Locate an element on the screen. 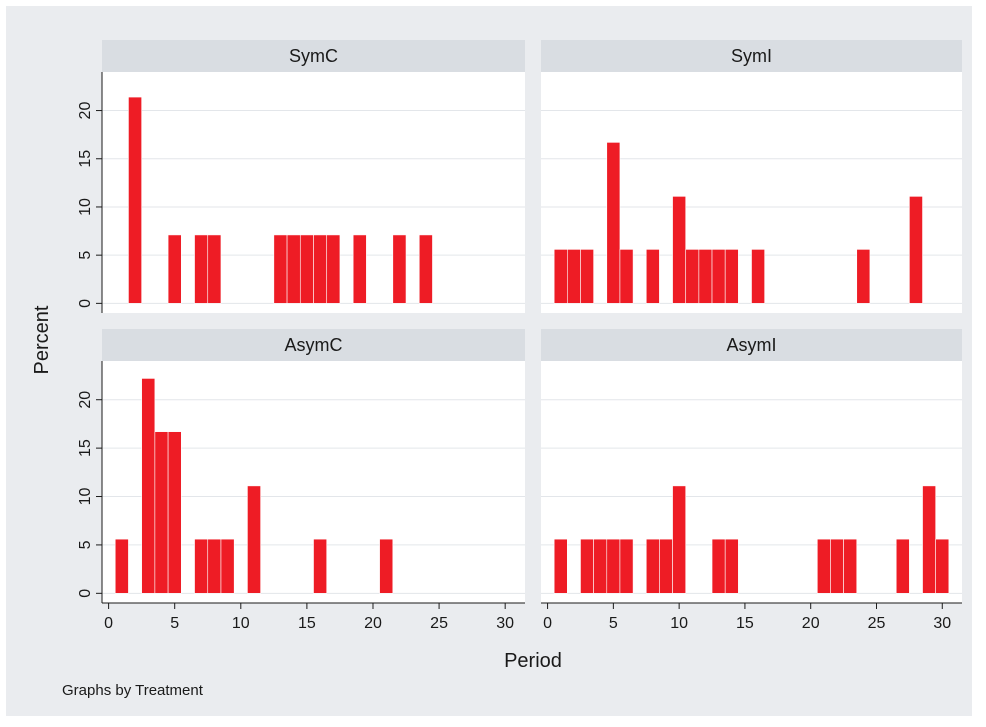  panel-title: SymC is located at coordinates (313, 56).